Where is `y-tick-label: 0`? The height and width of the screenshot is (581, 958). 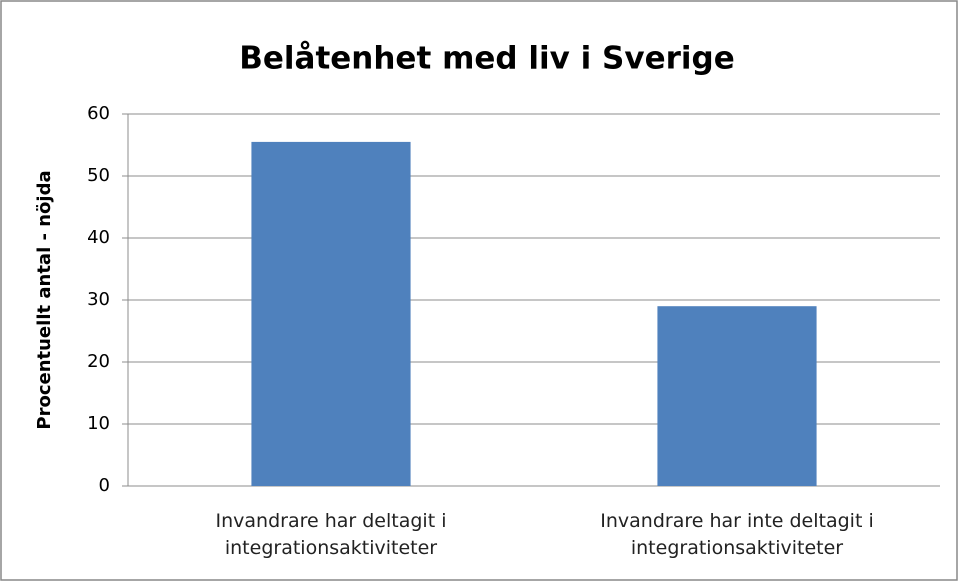 y-tick-label: 0 is located at coordinates (104, 485).